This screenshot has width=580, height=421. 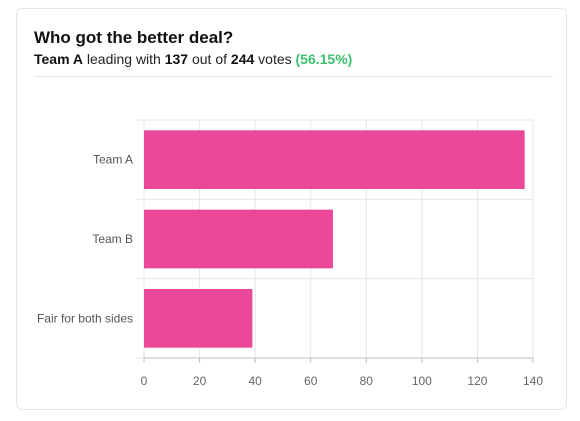 What do you see at coordinates (144, 381) in the screenshot?
I see `x-tick-label: 0` at bounding box center [144, 381].